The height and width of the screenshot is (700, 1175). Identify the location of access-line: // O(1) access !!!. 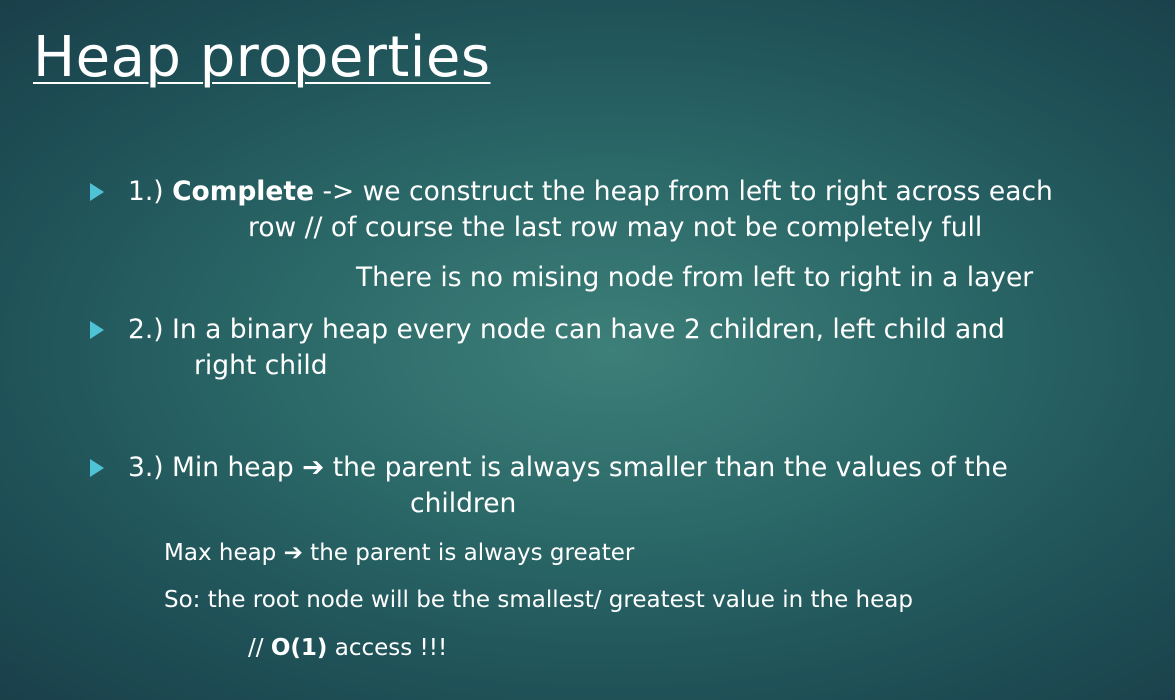
(347, 648).